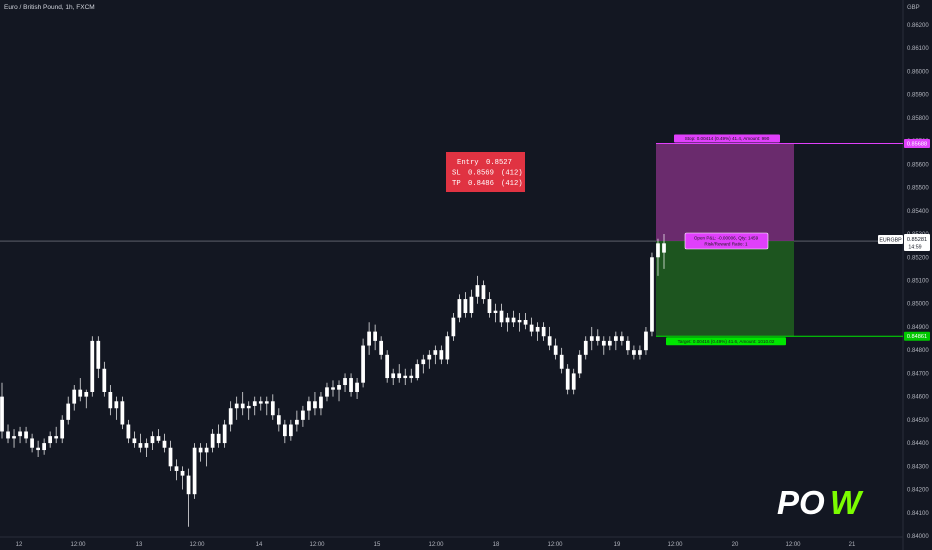  I want to click on entry-info-box, so click(485, 172).